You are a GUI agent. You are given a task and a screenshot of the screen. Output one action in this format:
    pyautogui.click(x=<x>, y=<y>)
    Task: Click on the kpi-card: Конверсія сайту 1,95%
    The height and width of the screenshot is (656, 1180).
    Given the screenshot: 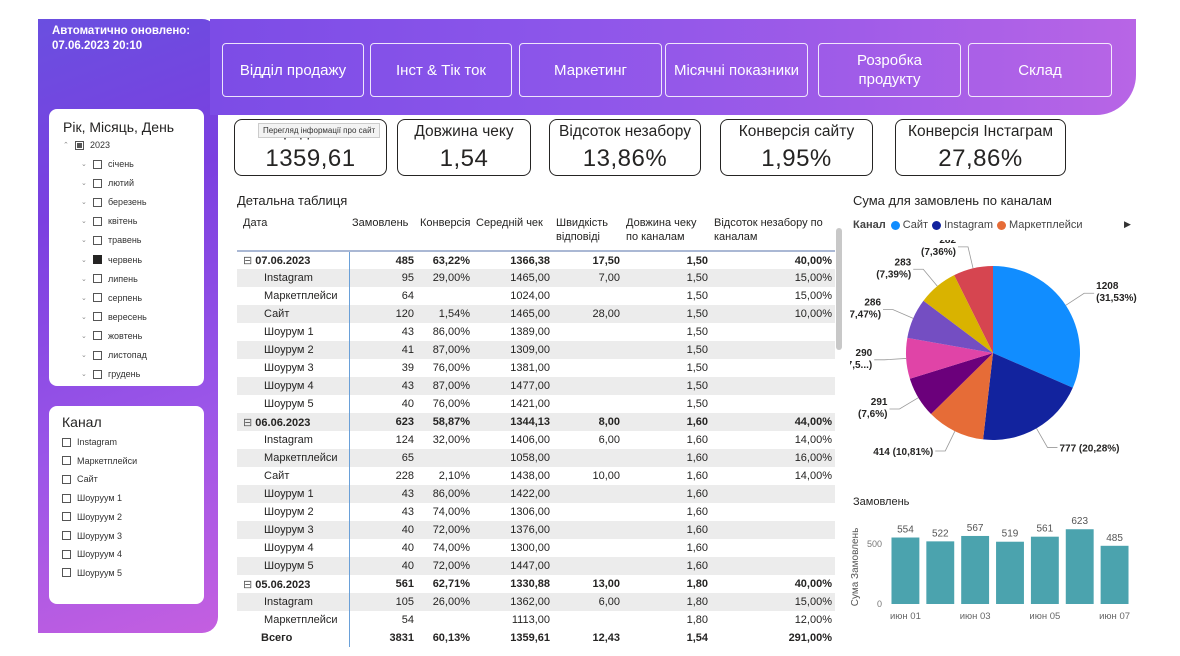 What is the action you would take?
    pyautogui.click(x=796, y=147)
    